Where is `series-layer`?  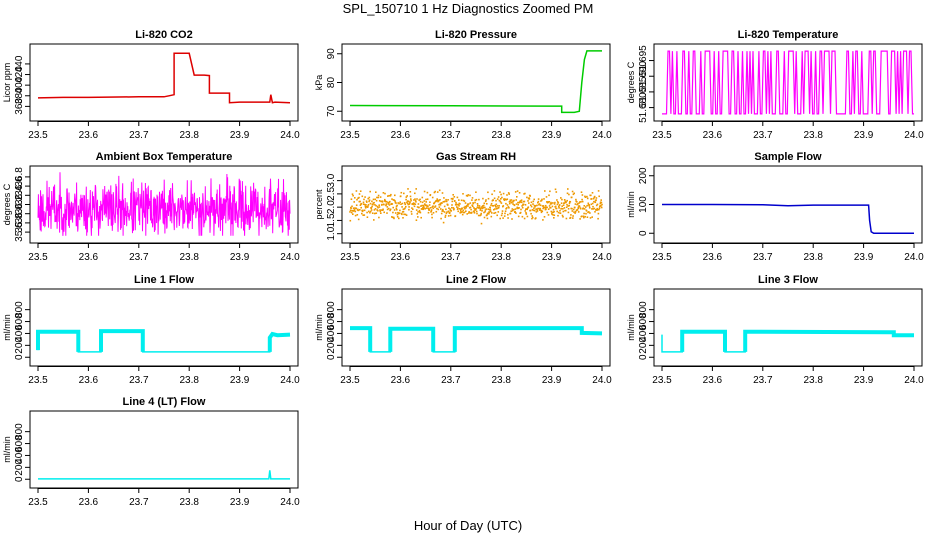
series-layer is located at coordinates (787, 341).